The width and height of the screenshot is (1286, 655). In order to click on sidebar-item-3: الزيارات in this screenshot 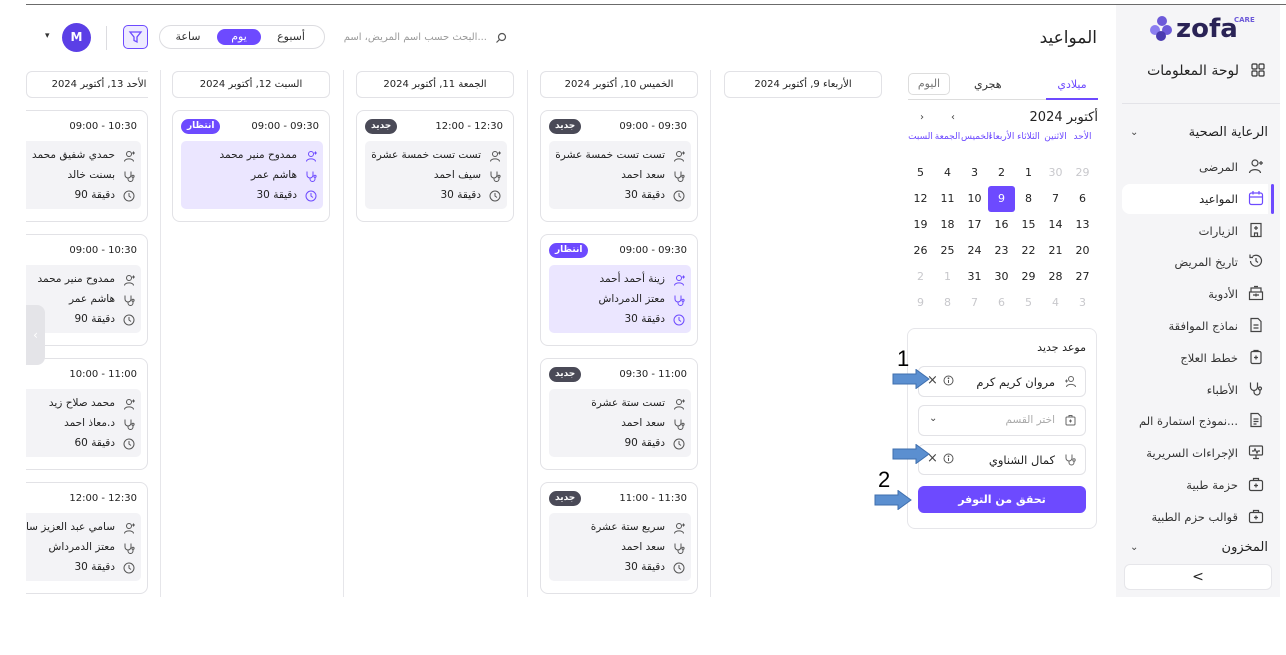, I will do `click(1195, 231)`.